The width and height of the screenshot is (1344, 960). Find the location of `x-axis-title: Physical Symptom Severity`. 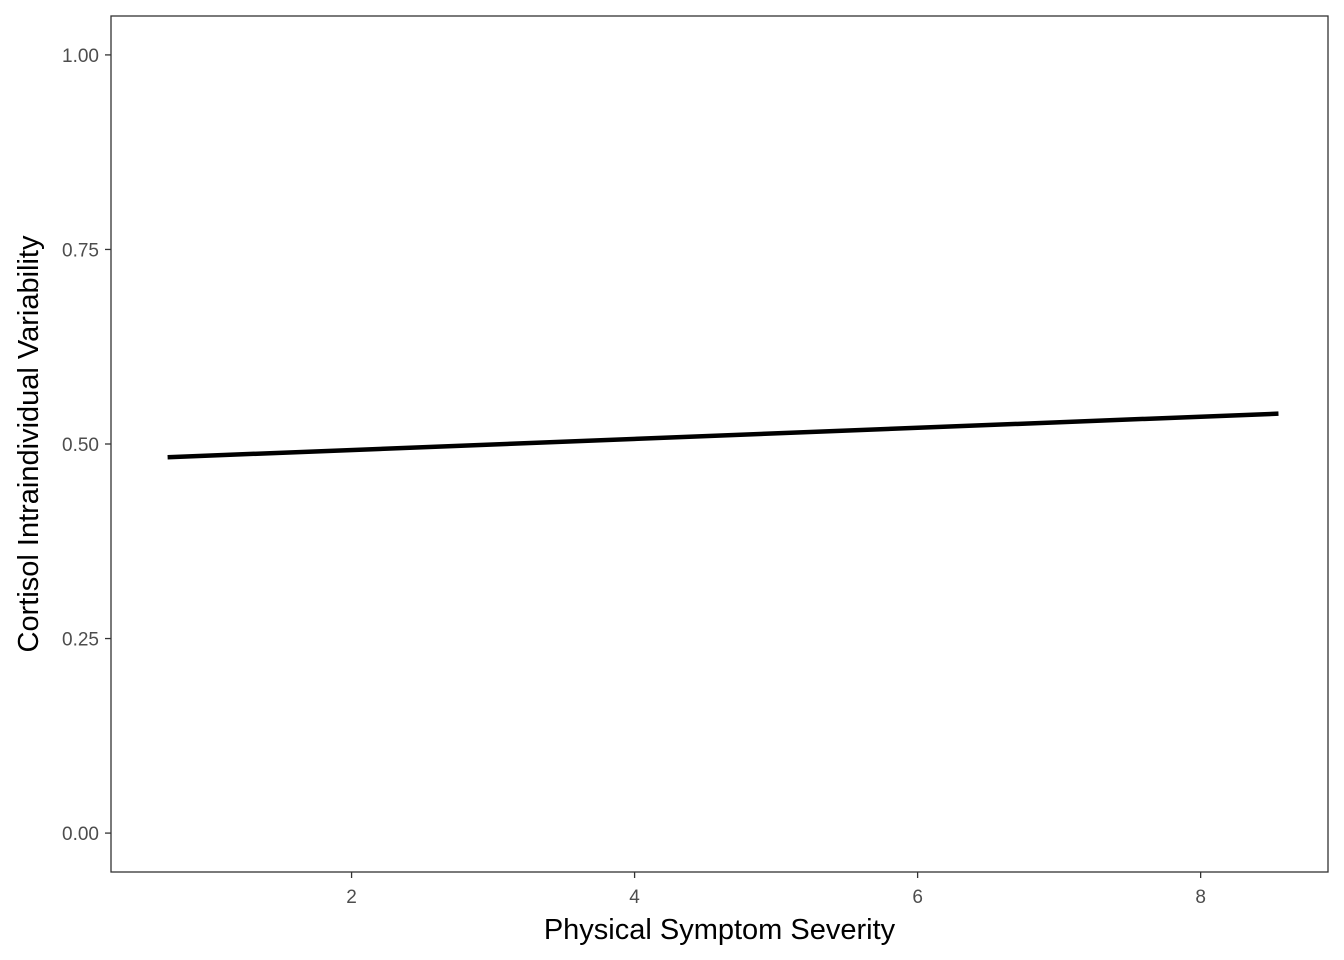

x-axis-title: Physical Symptom Severity is located at coordinates (720, 930).